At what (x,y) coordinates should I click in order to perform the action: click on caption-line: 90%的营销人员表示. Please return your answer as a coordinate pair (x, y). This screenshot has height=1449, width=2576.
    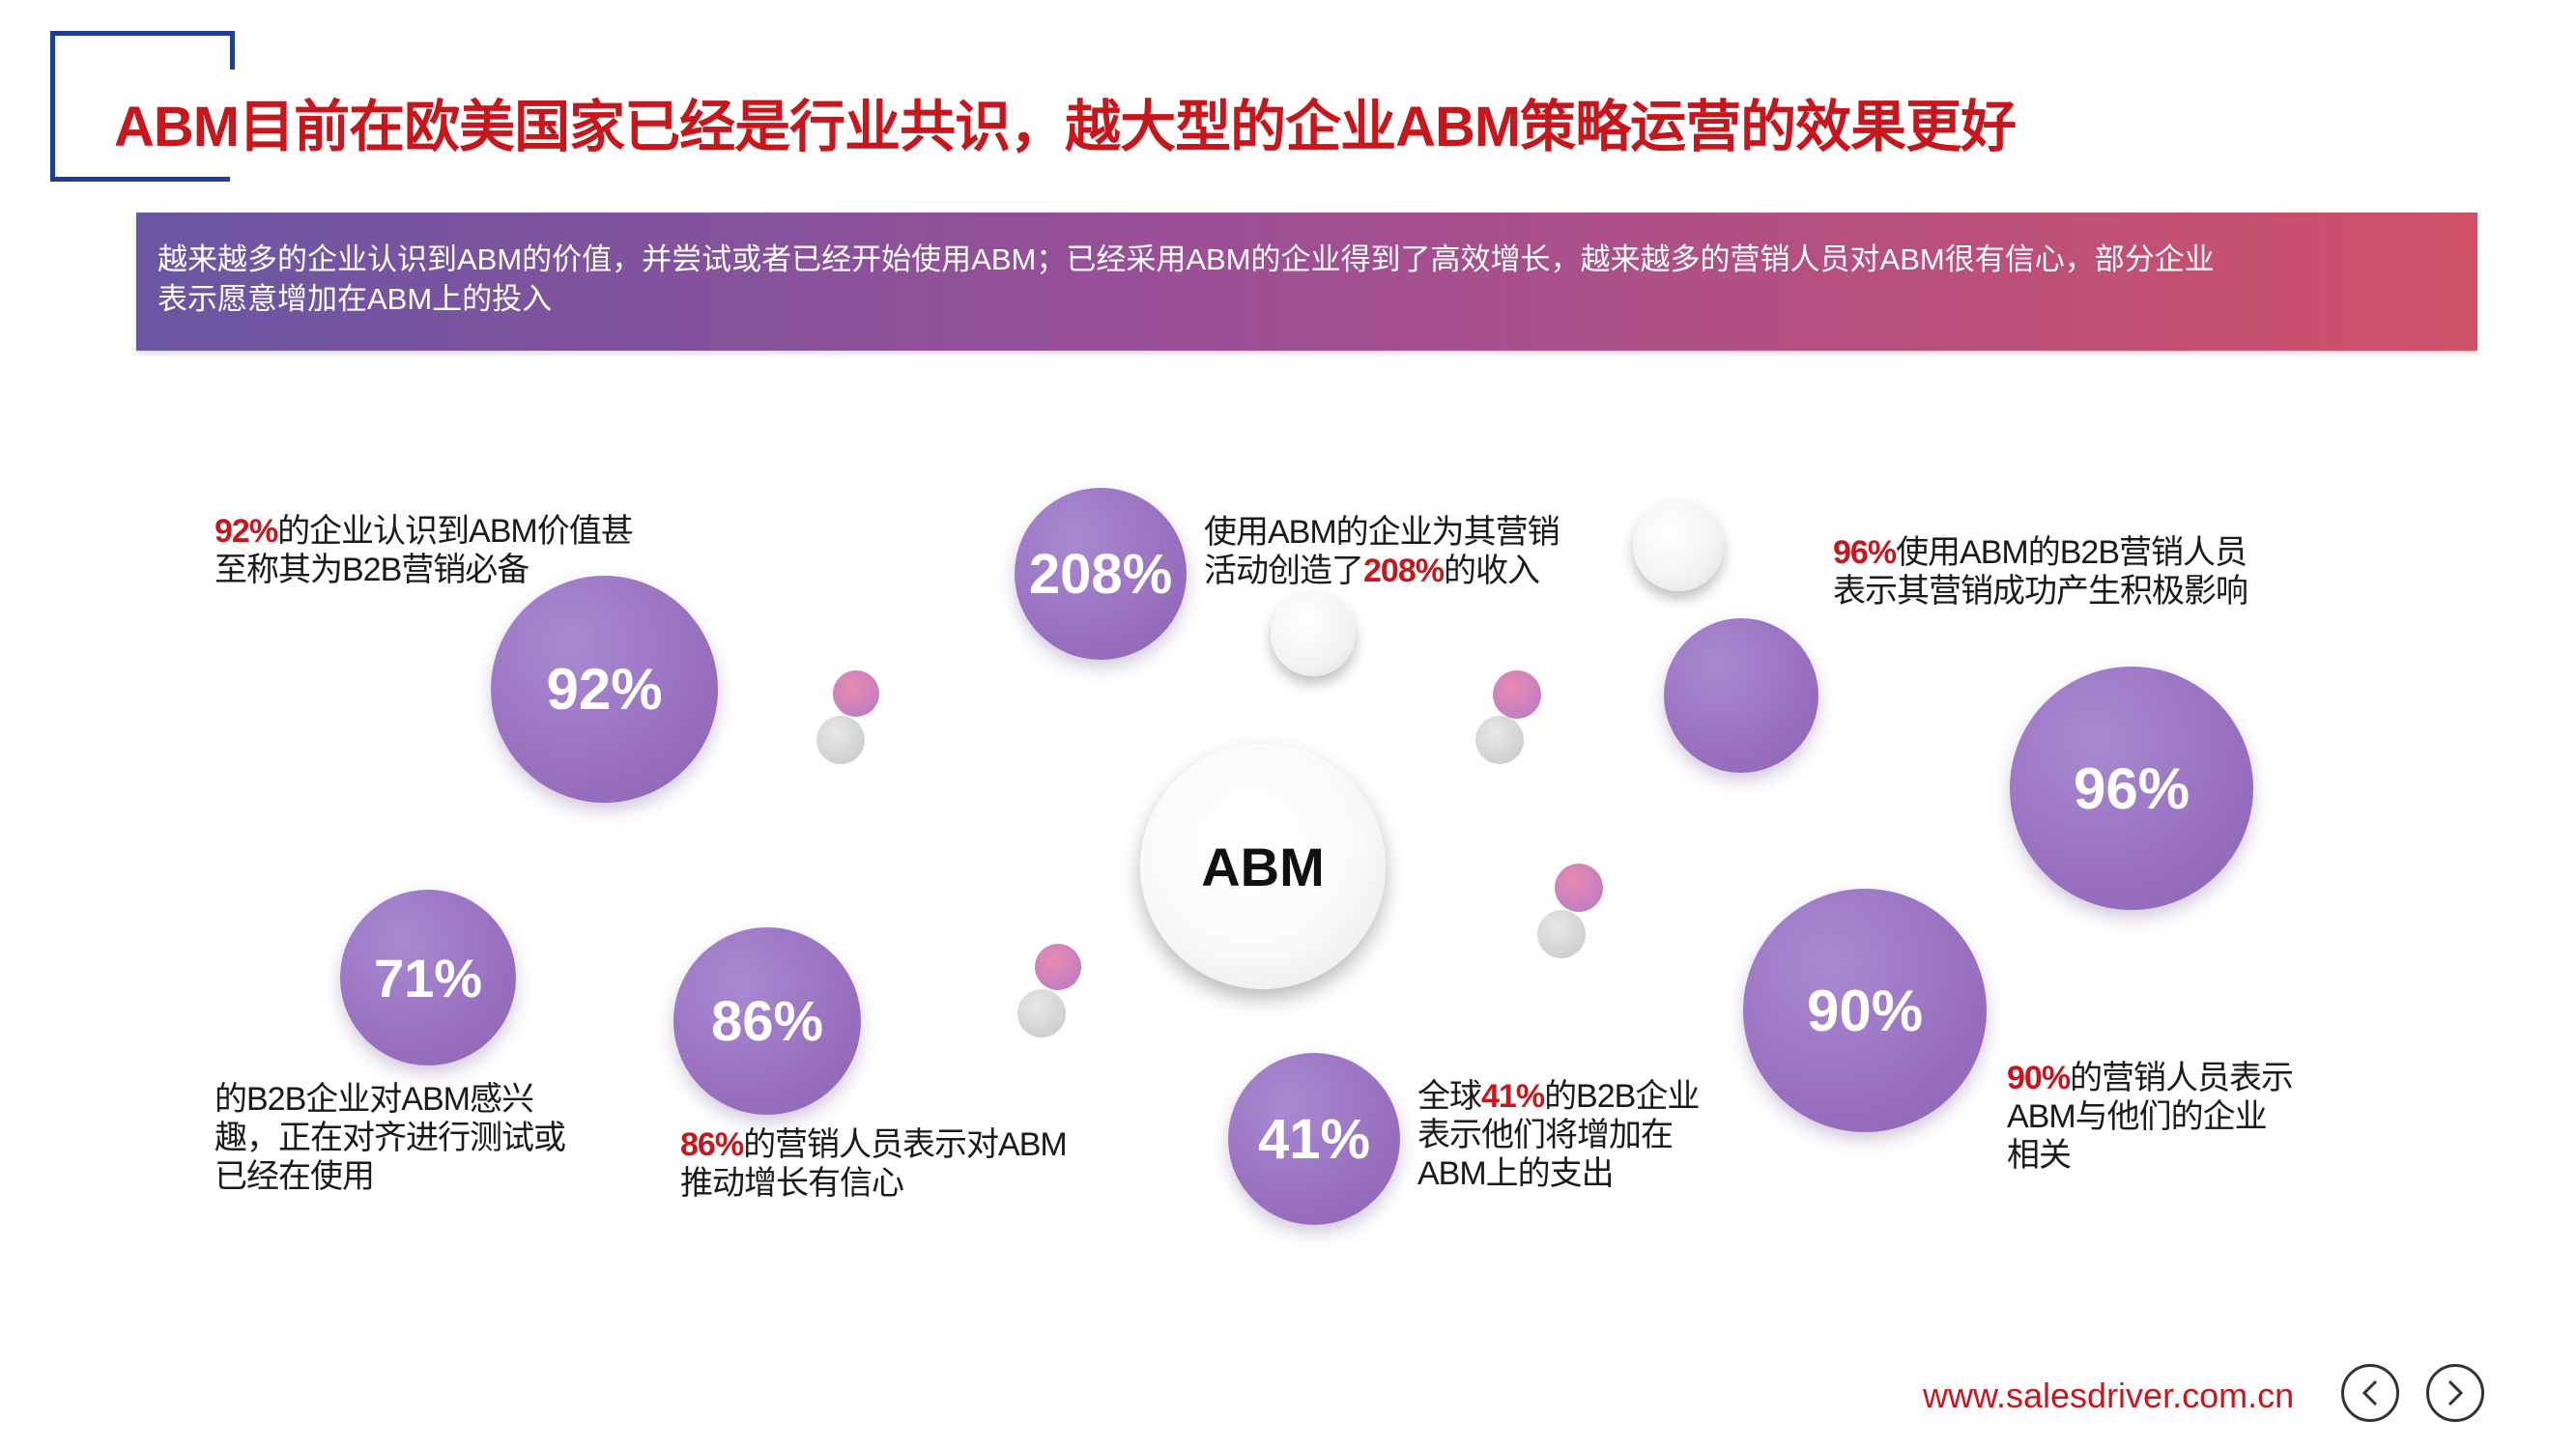
    Looking at the image, I should click on (2151, 1078).